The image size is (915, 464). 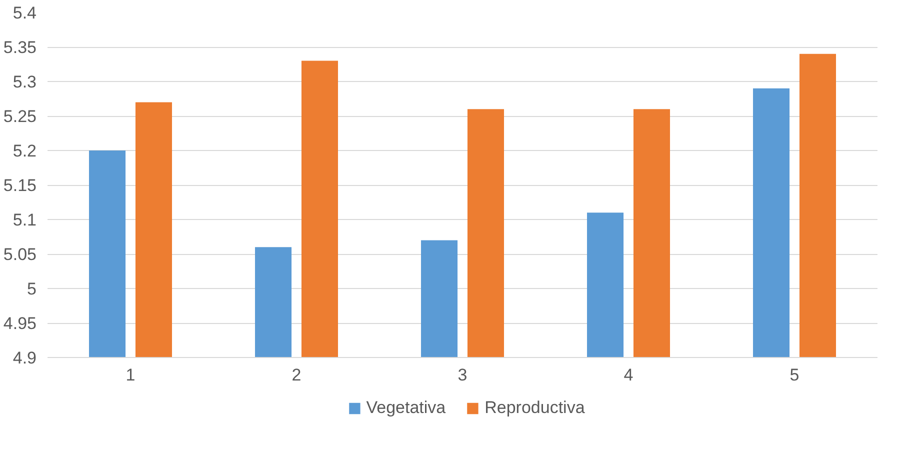 What do you see at coordinates (463, 375) in the screenshot?
I see `x-tick-label: 3` at bounding box center [463, 375].